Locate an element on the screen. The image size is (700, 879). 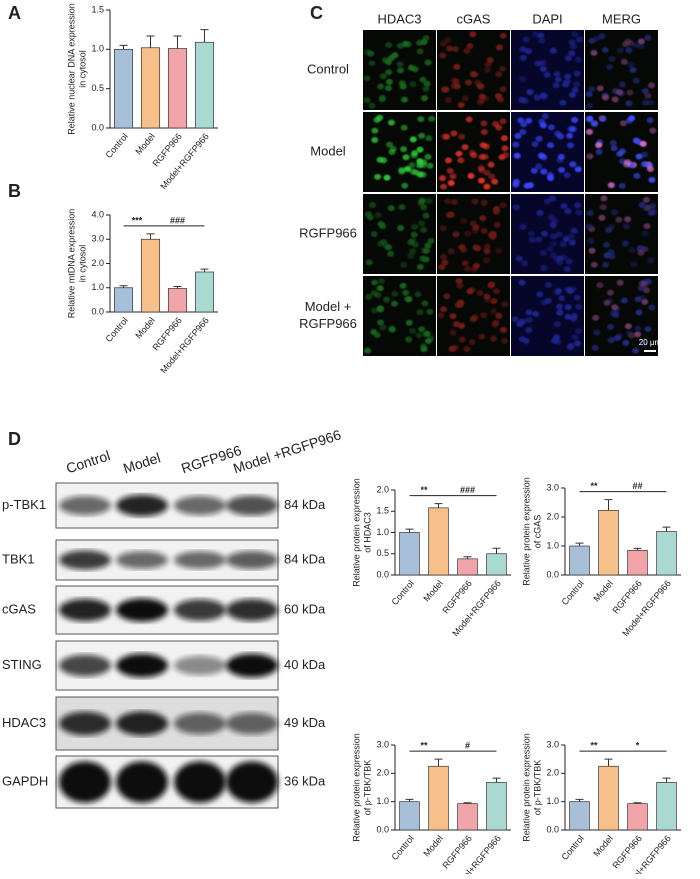
significance-label: ** is located at coordinates (594, 746).